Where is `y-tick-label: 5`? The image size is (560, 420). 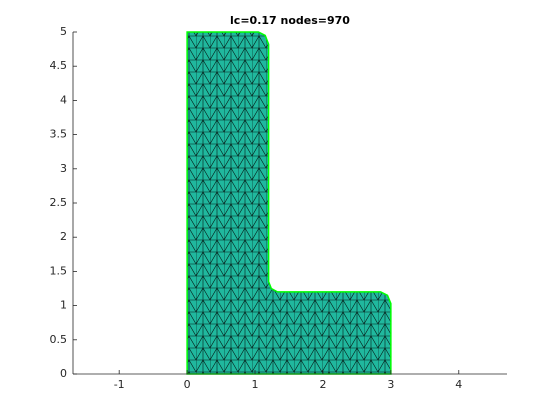
y-tick-label: 5 is located at coordinates (63, 31).